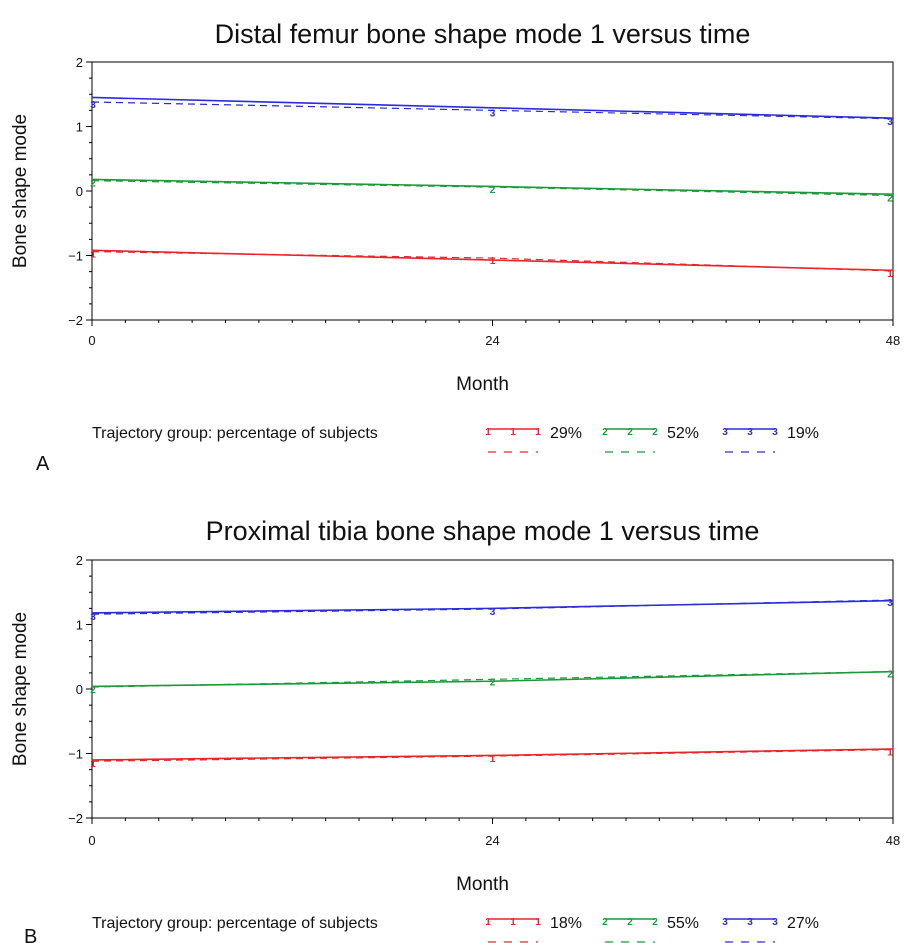  What do you see at coordinates (30, 934) in the screenshot?
I see `panel-letter: B` at bounding box center [30, 934].